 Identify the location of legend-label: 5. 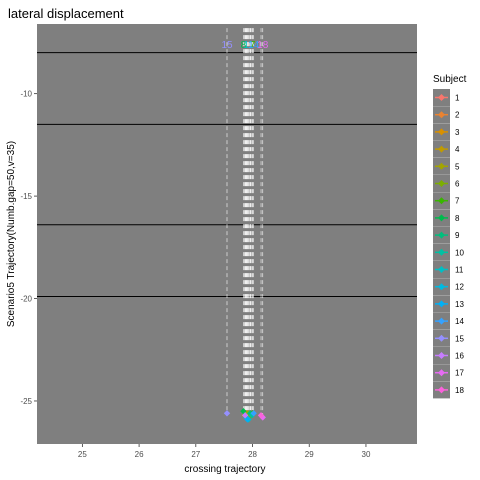
(457, 166).